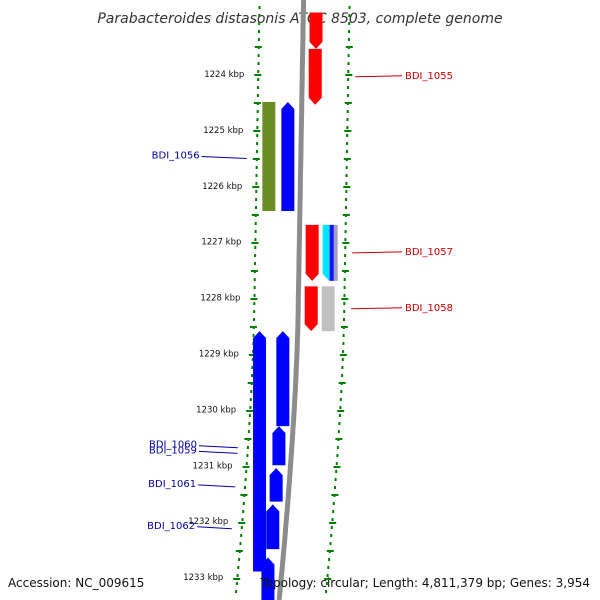 Image resolution: width=600 pixels, height=600 pixels. Describe the element at coordinates (429, 252) in the screenshot. I see `gene-label-BDI_1057: BDI_1057` at that location.